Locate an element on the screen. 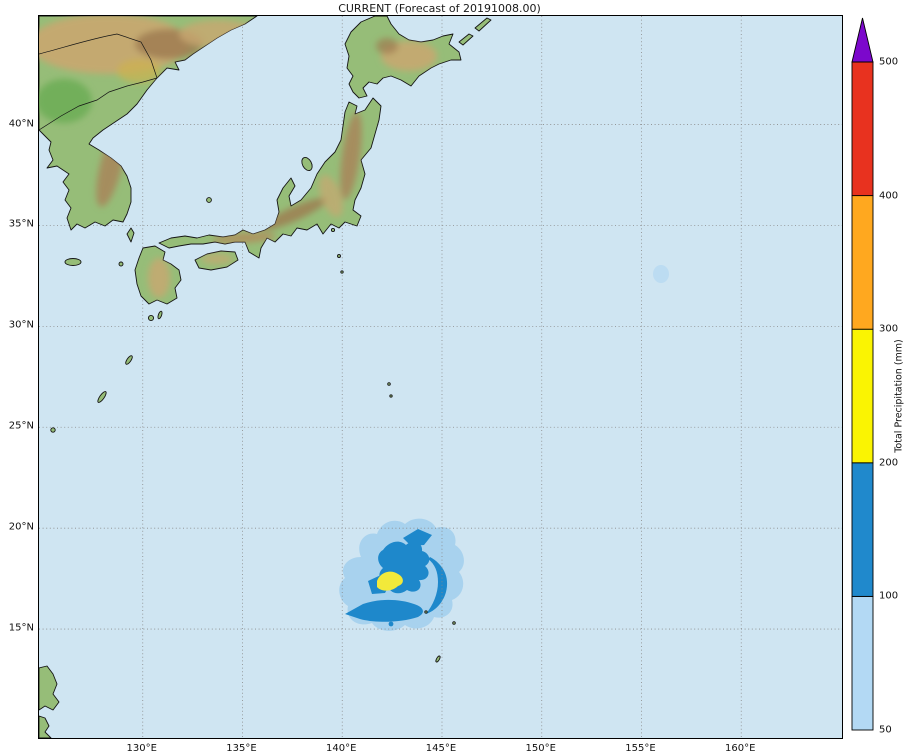 This screenshot has width=915, height=753. island-oki is located at coordinates (209, 200).